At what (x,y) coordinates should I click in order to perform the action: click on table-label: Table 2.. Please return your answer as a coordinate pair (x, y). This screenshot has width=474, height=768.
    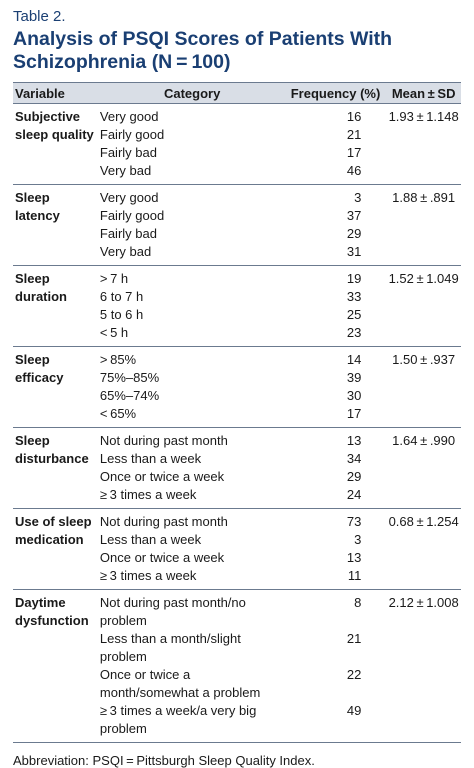
    Looking at the image, I should click on (39, 16).